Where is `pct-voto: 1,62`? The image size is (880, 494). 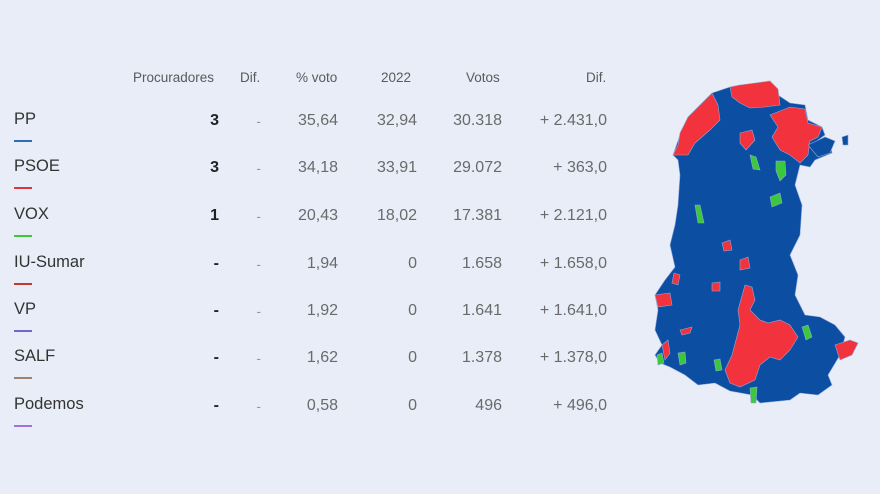
pct-voto: 1,62 is located at coordinates (322, 357).